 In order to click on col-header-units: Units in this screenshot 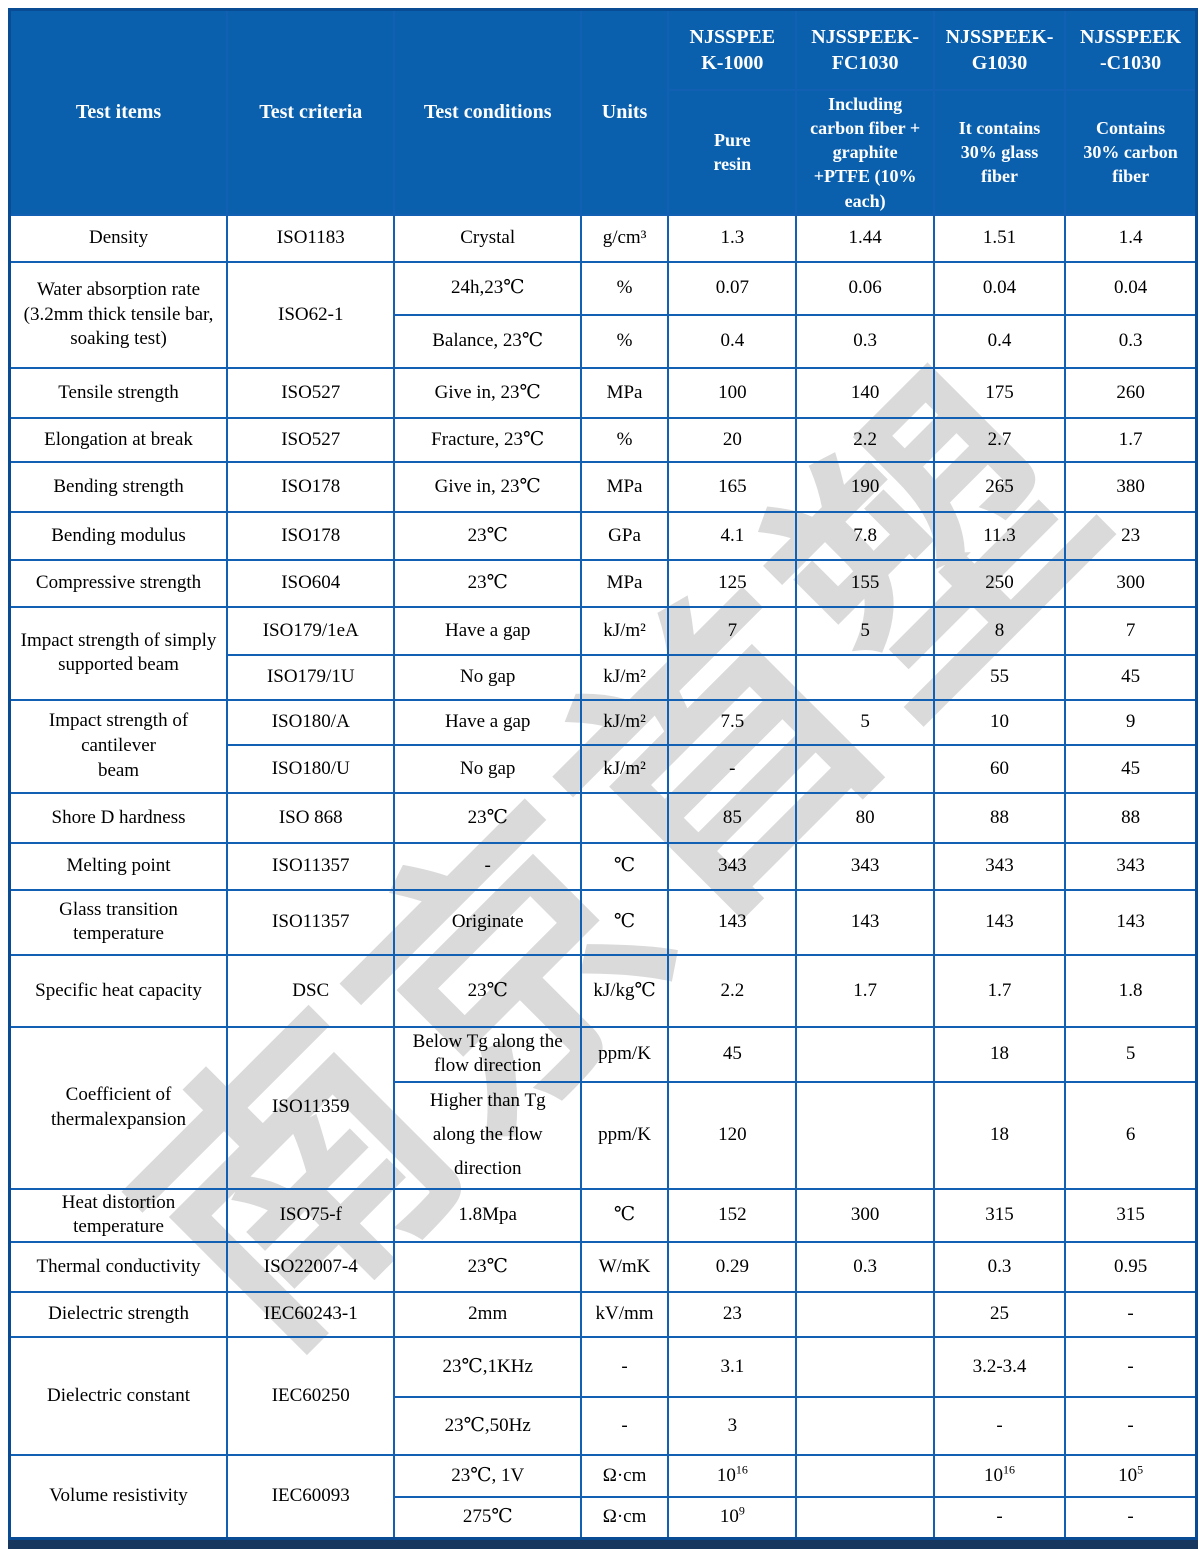, I will do `click(624, 112)`.